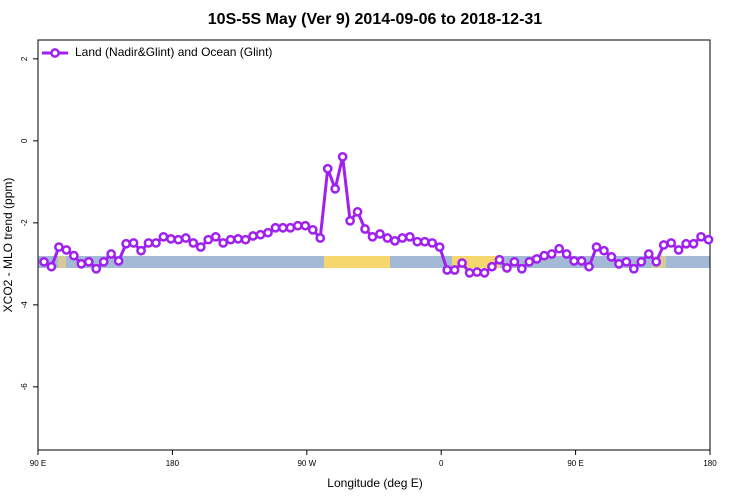 This screenshot has width=750, height=500. I want to click on x-tick-label: 0, so click(441, 463).